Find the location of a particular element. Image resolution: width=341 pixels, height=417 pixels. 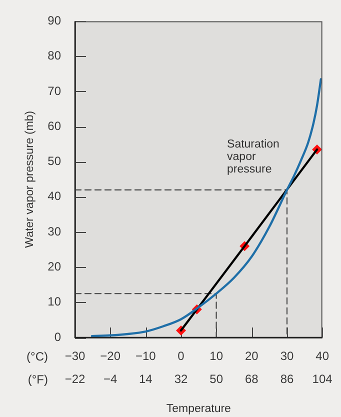

text: (°C) is located at coordinates (37, 356).